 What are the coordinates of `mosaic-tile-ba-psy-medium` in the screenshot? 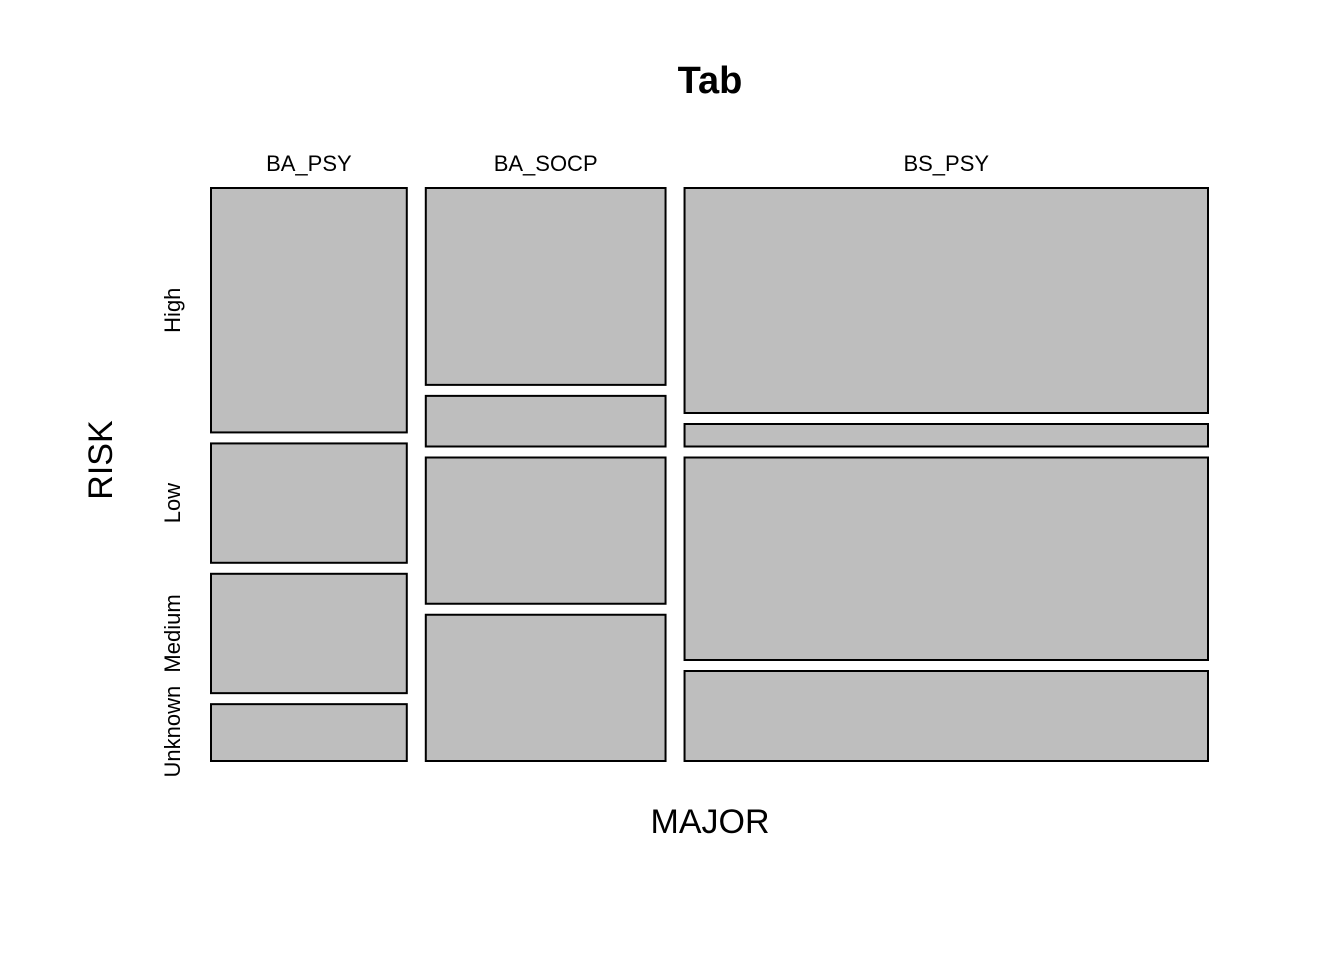 It's located at (309, 633).